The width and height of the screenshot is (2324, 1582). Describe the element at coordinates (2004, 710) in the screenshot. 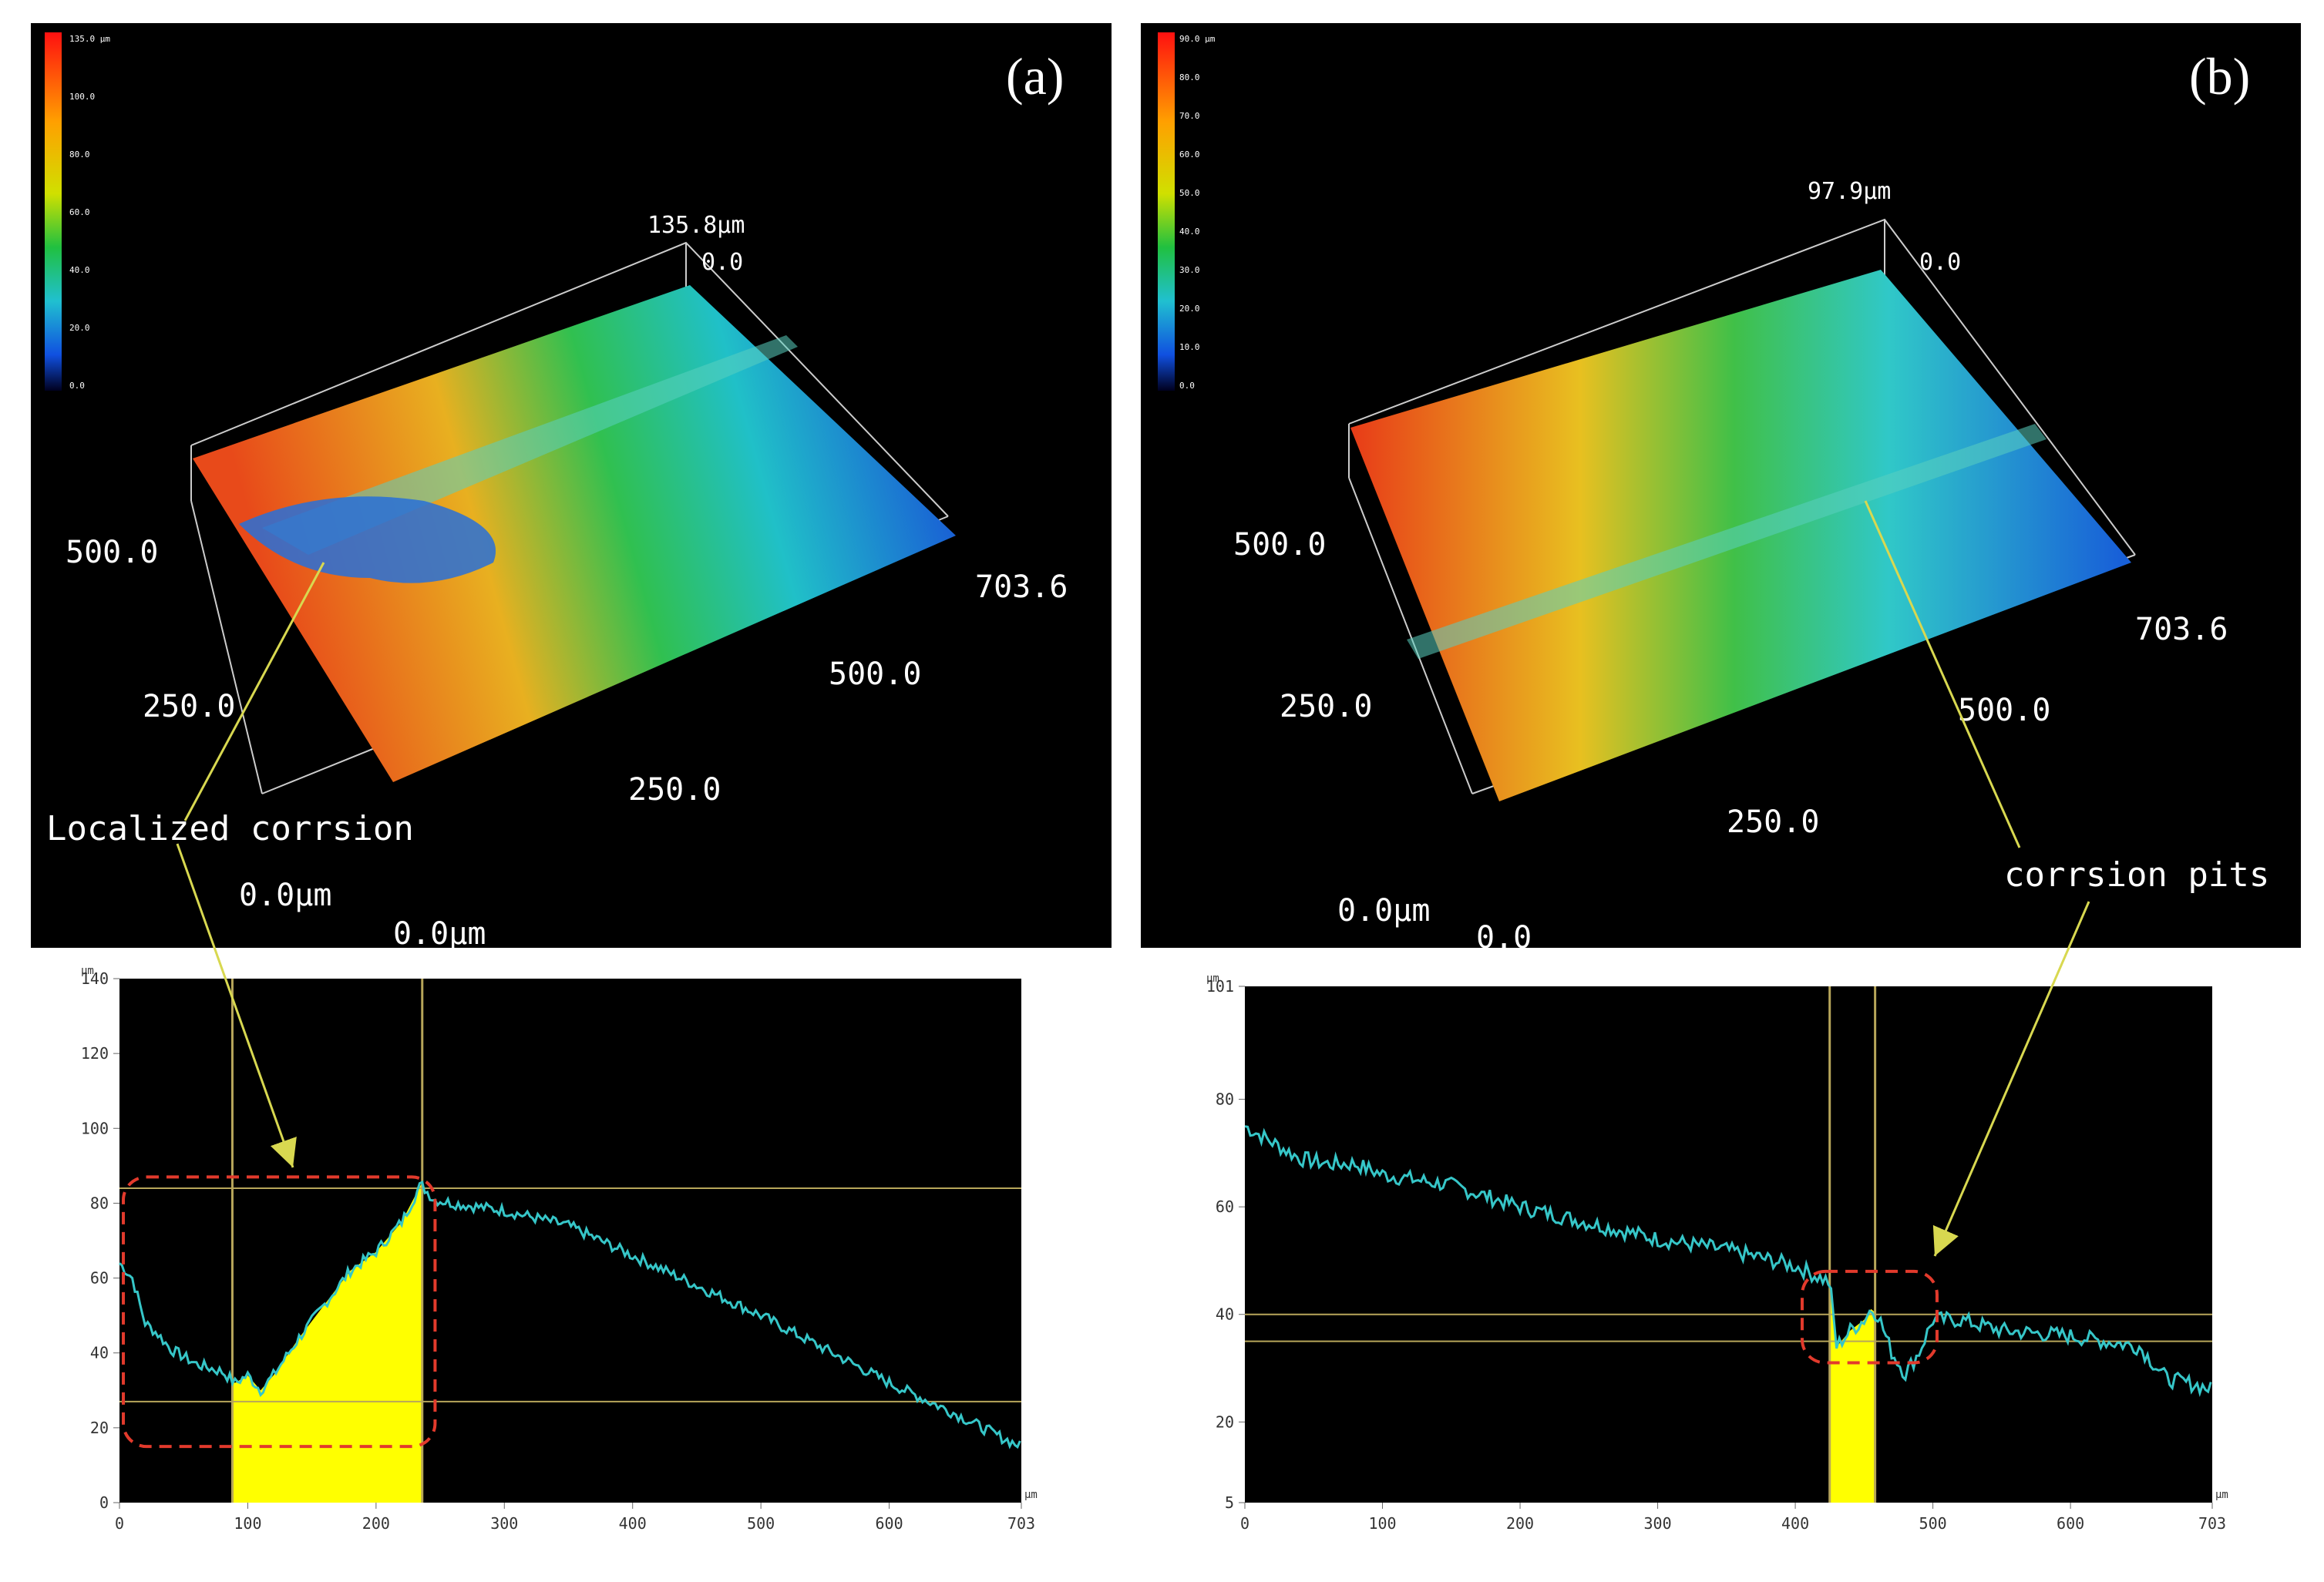

I see `x-tick-b-500: 500.0` at that location.